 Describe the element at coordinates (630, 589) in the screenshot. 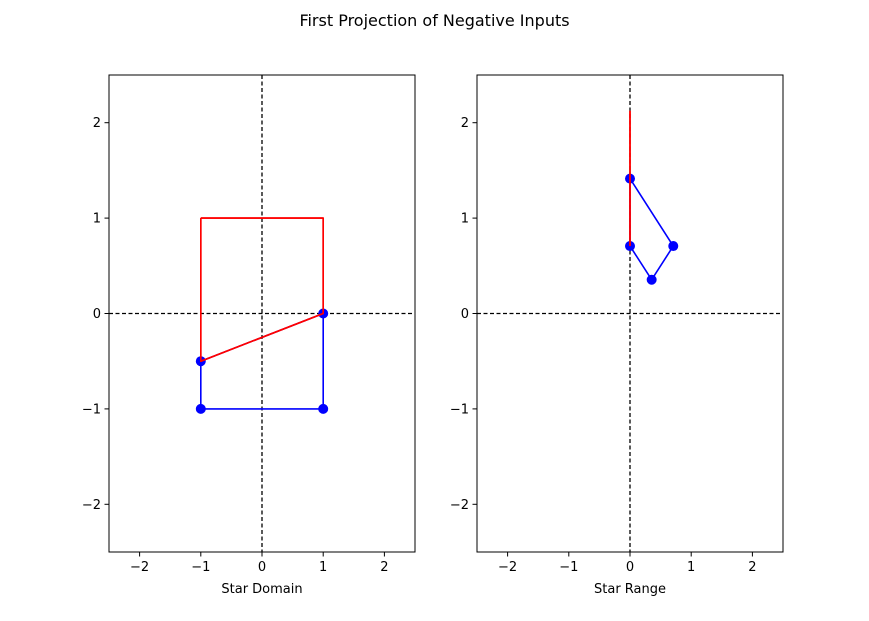

I see `x-axis-label: Star Range` at that location.